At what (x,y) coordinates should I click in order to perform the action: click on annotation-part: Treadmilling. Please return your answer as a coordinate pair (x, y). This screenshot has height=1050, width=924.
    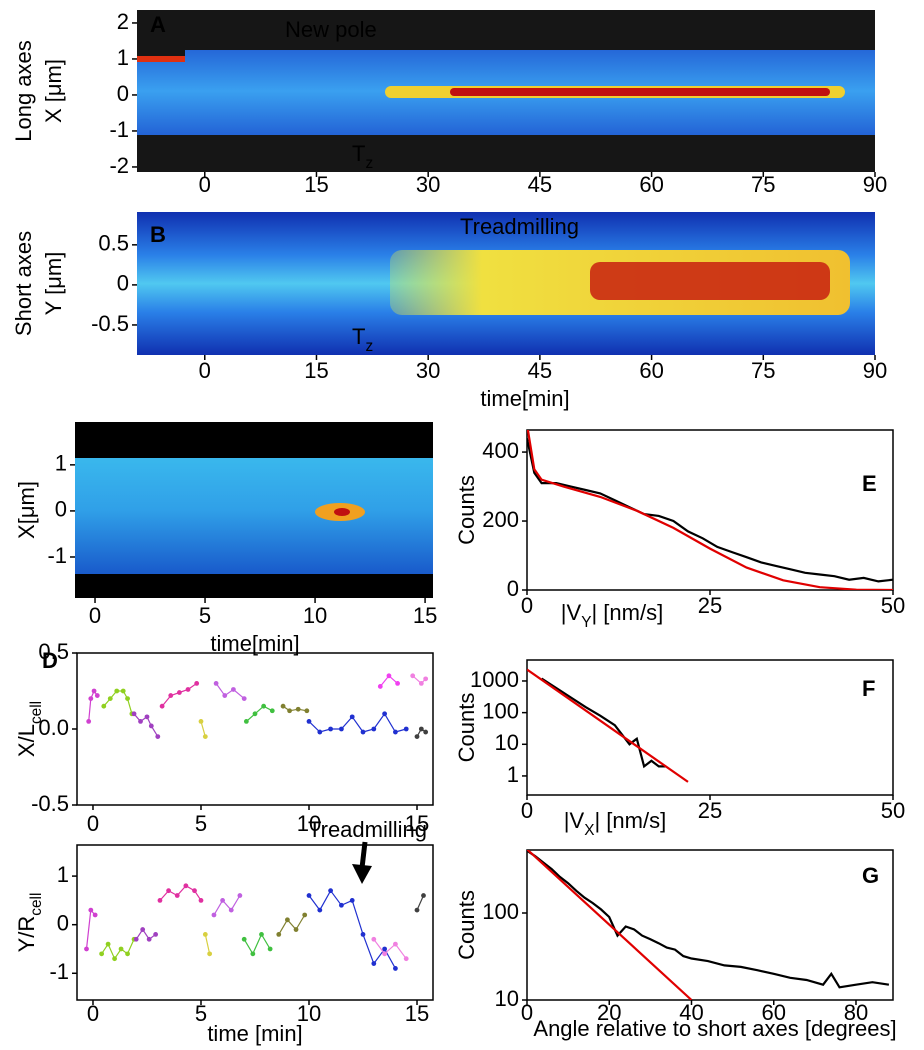
    Looking at the image, I should click on (367, 829).